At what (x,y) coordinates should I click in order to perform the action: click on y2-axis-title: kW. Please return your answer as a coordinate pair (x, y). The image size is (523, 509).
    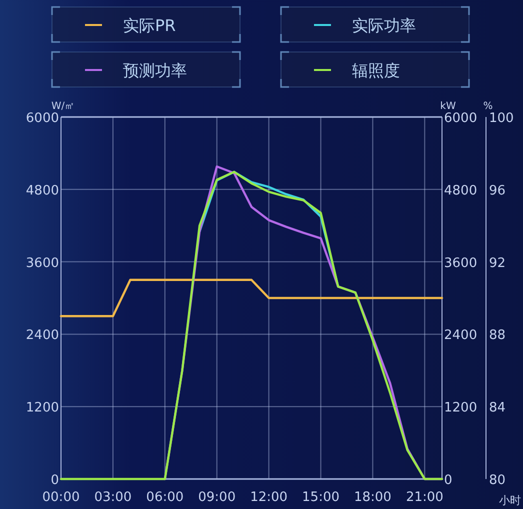
    Looking at the image, I should click on (448, 106).